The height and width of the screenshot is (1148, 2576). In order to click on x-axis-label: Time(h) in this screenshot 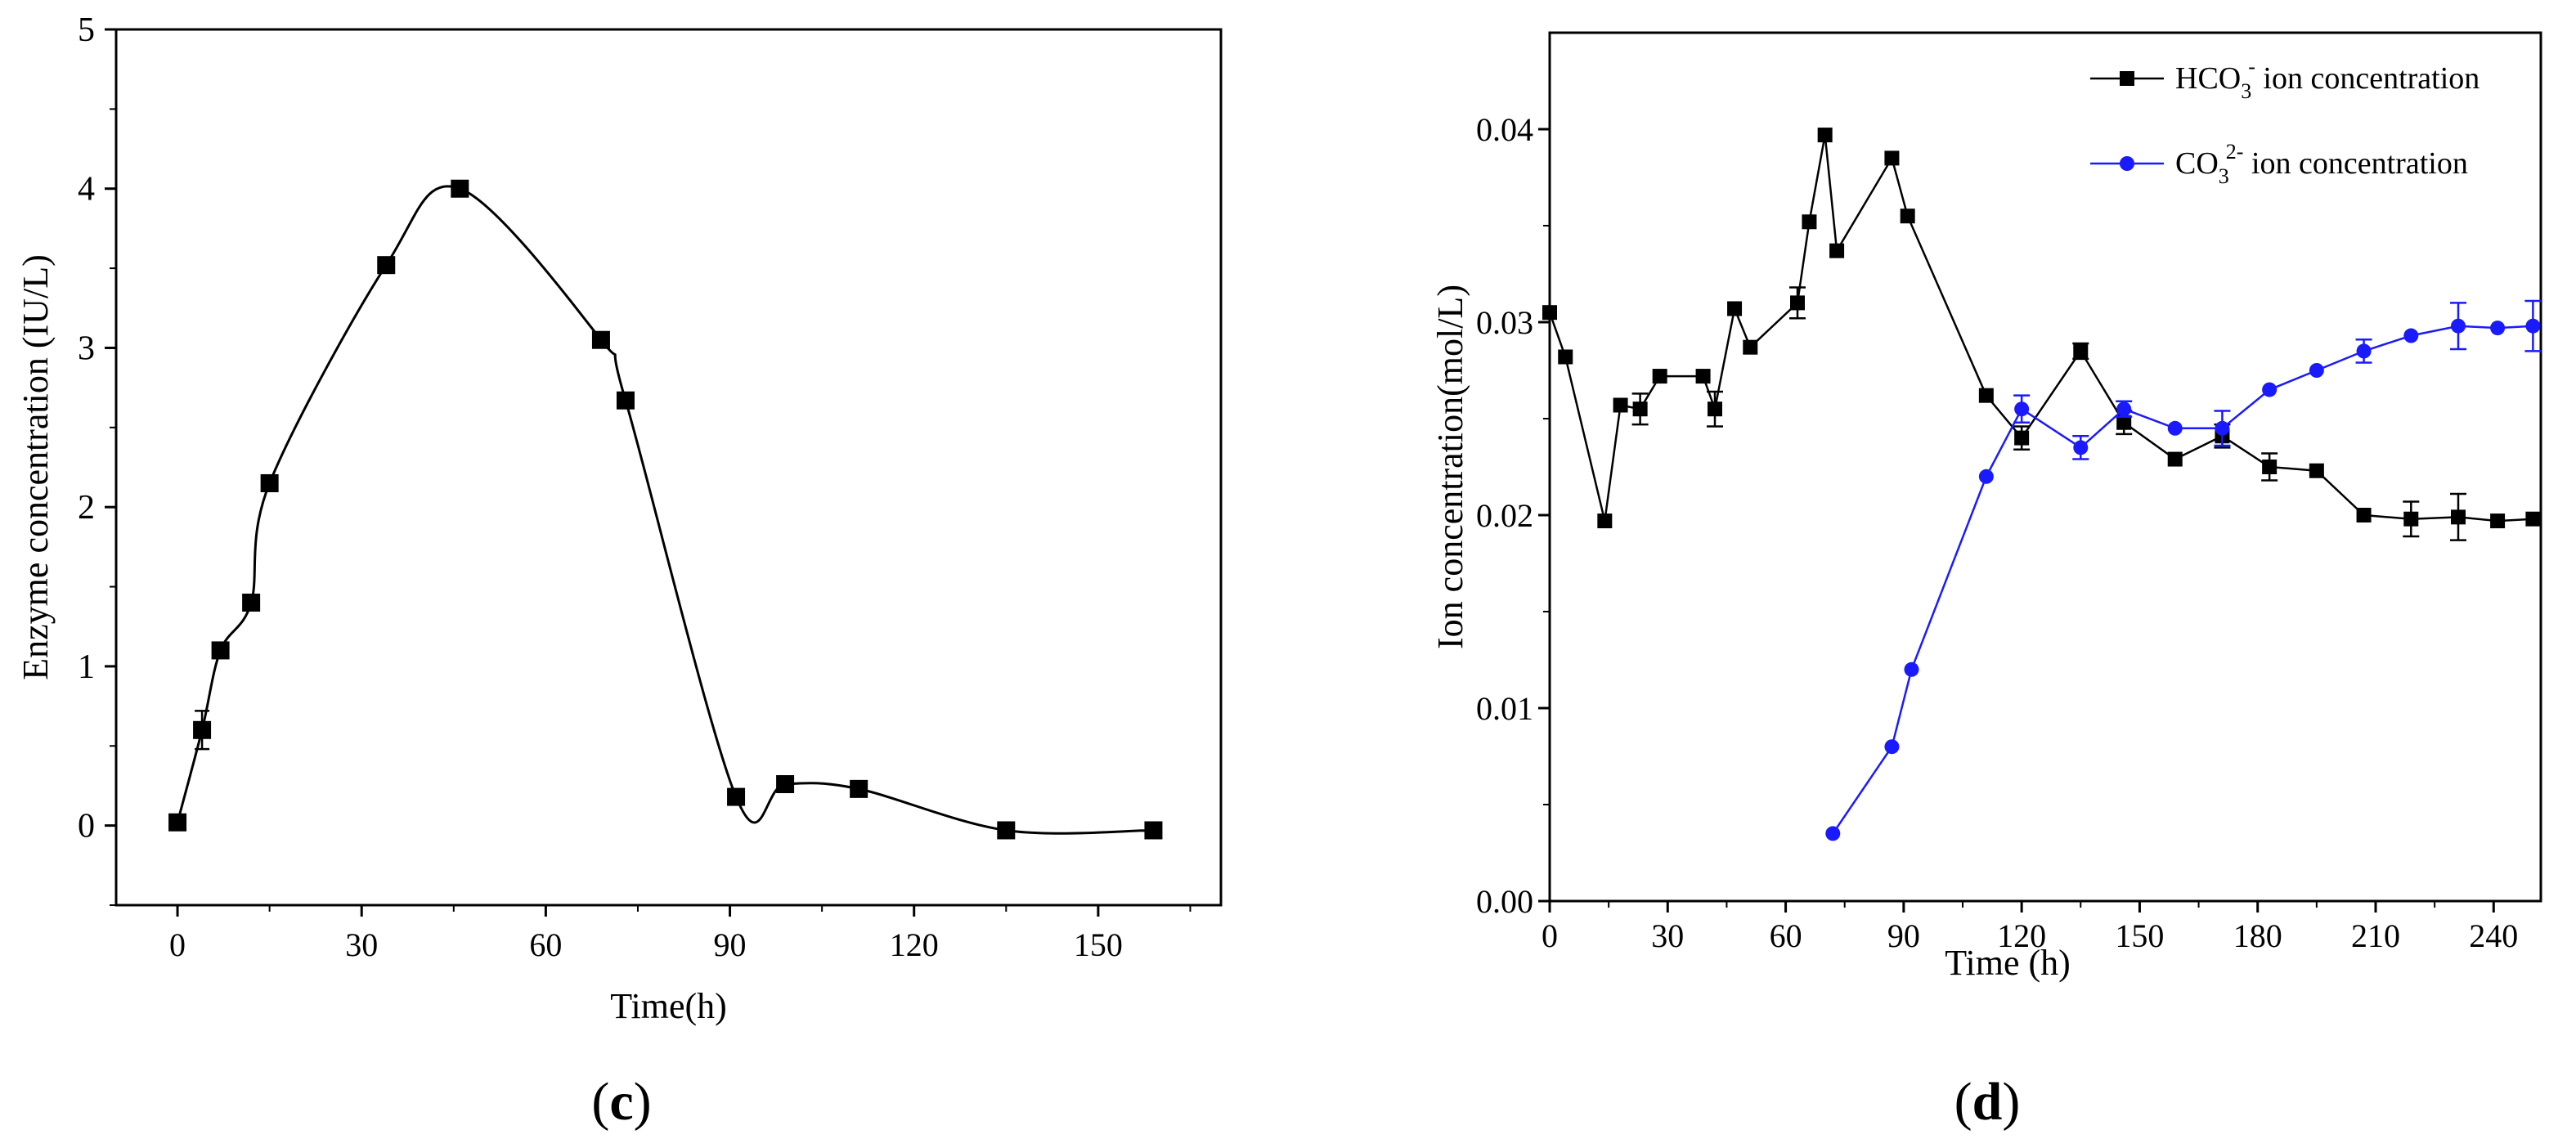, I will do `click(668, 1006)`.